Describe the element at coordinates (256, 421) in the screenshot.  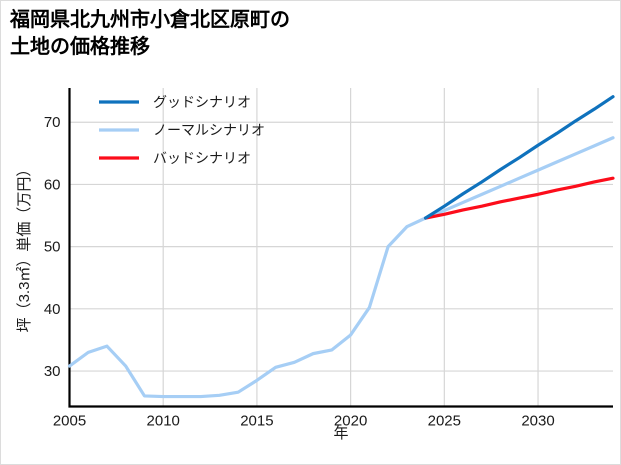
I see `x-tick-label: 2015` at that location.